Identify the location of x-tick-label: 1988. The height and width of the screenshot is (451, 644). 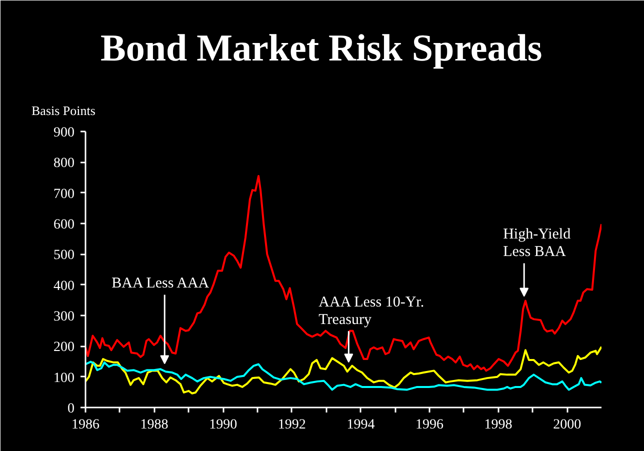
(154, 425).